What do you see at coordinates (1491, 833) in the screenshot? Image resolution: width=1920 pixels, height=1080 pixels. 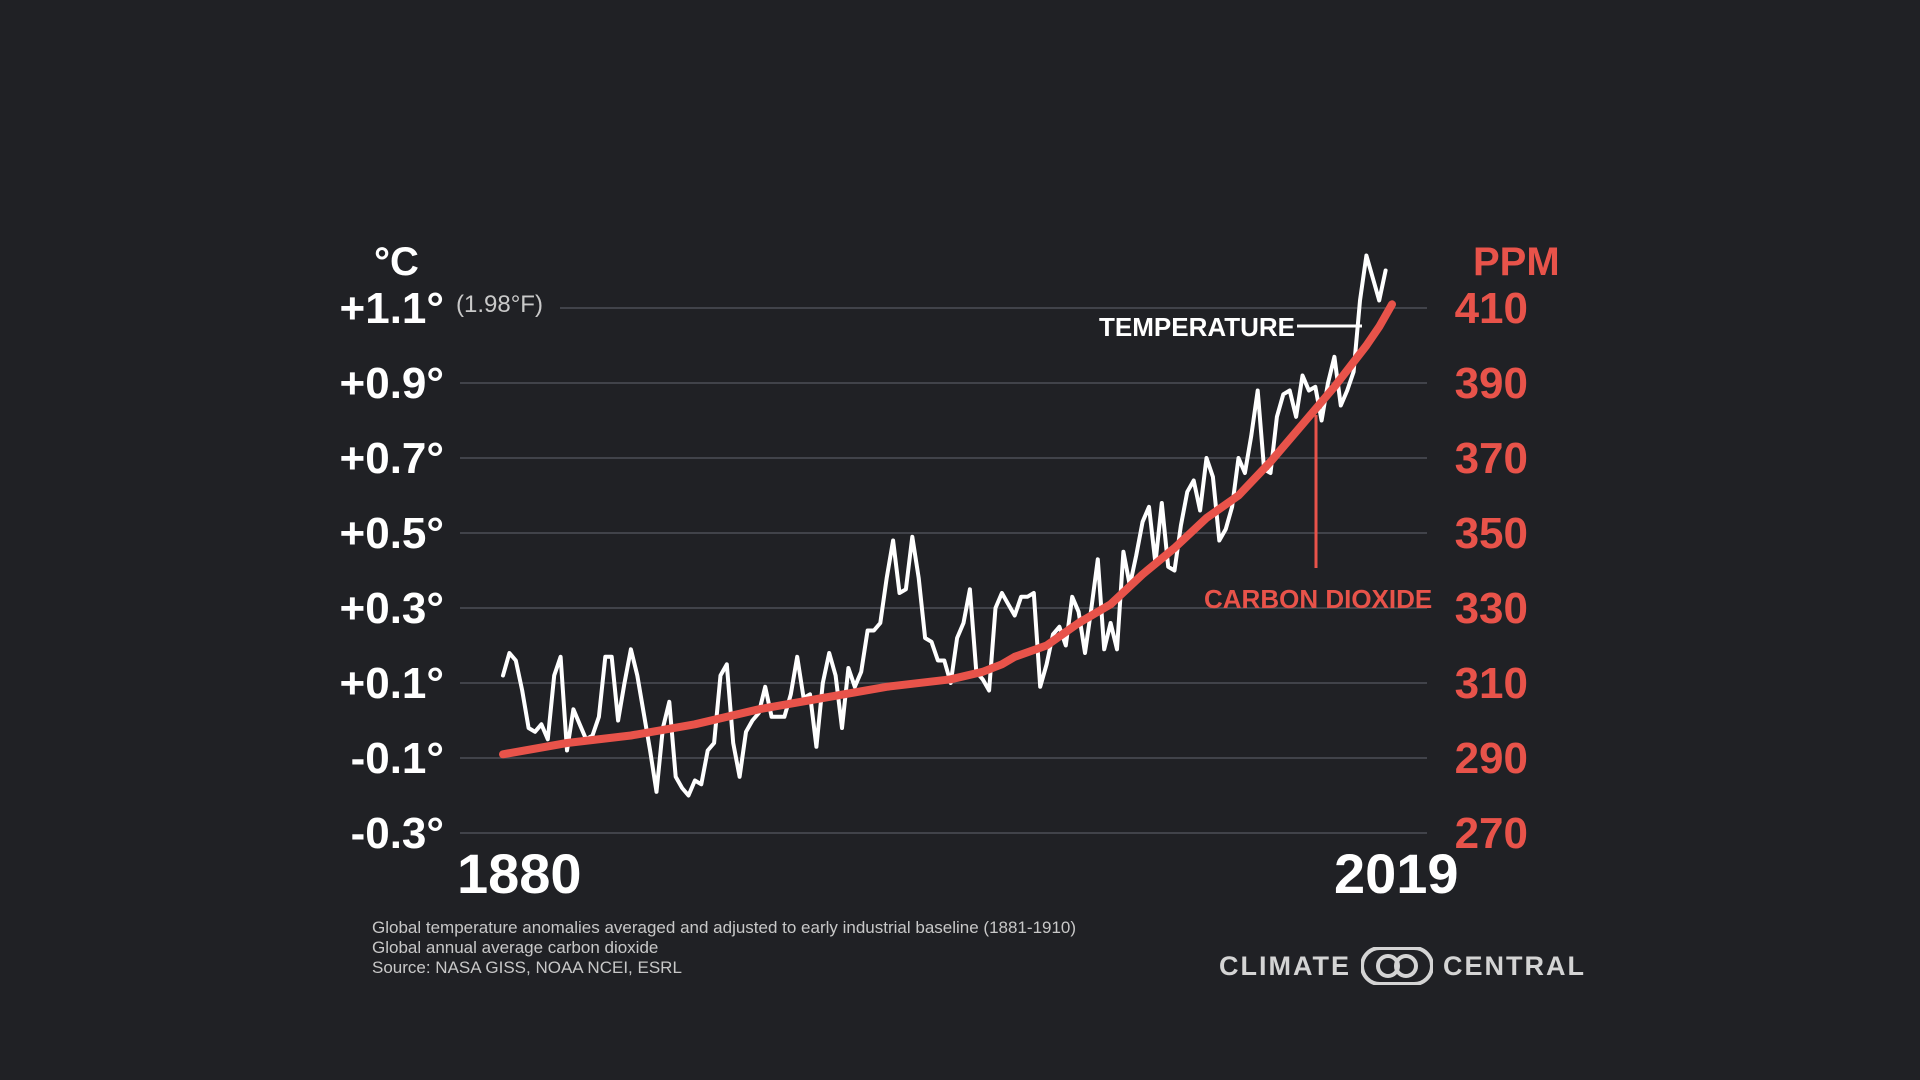 I see `right-axis-tick-label: 270` at bounding box center [1491, 833].